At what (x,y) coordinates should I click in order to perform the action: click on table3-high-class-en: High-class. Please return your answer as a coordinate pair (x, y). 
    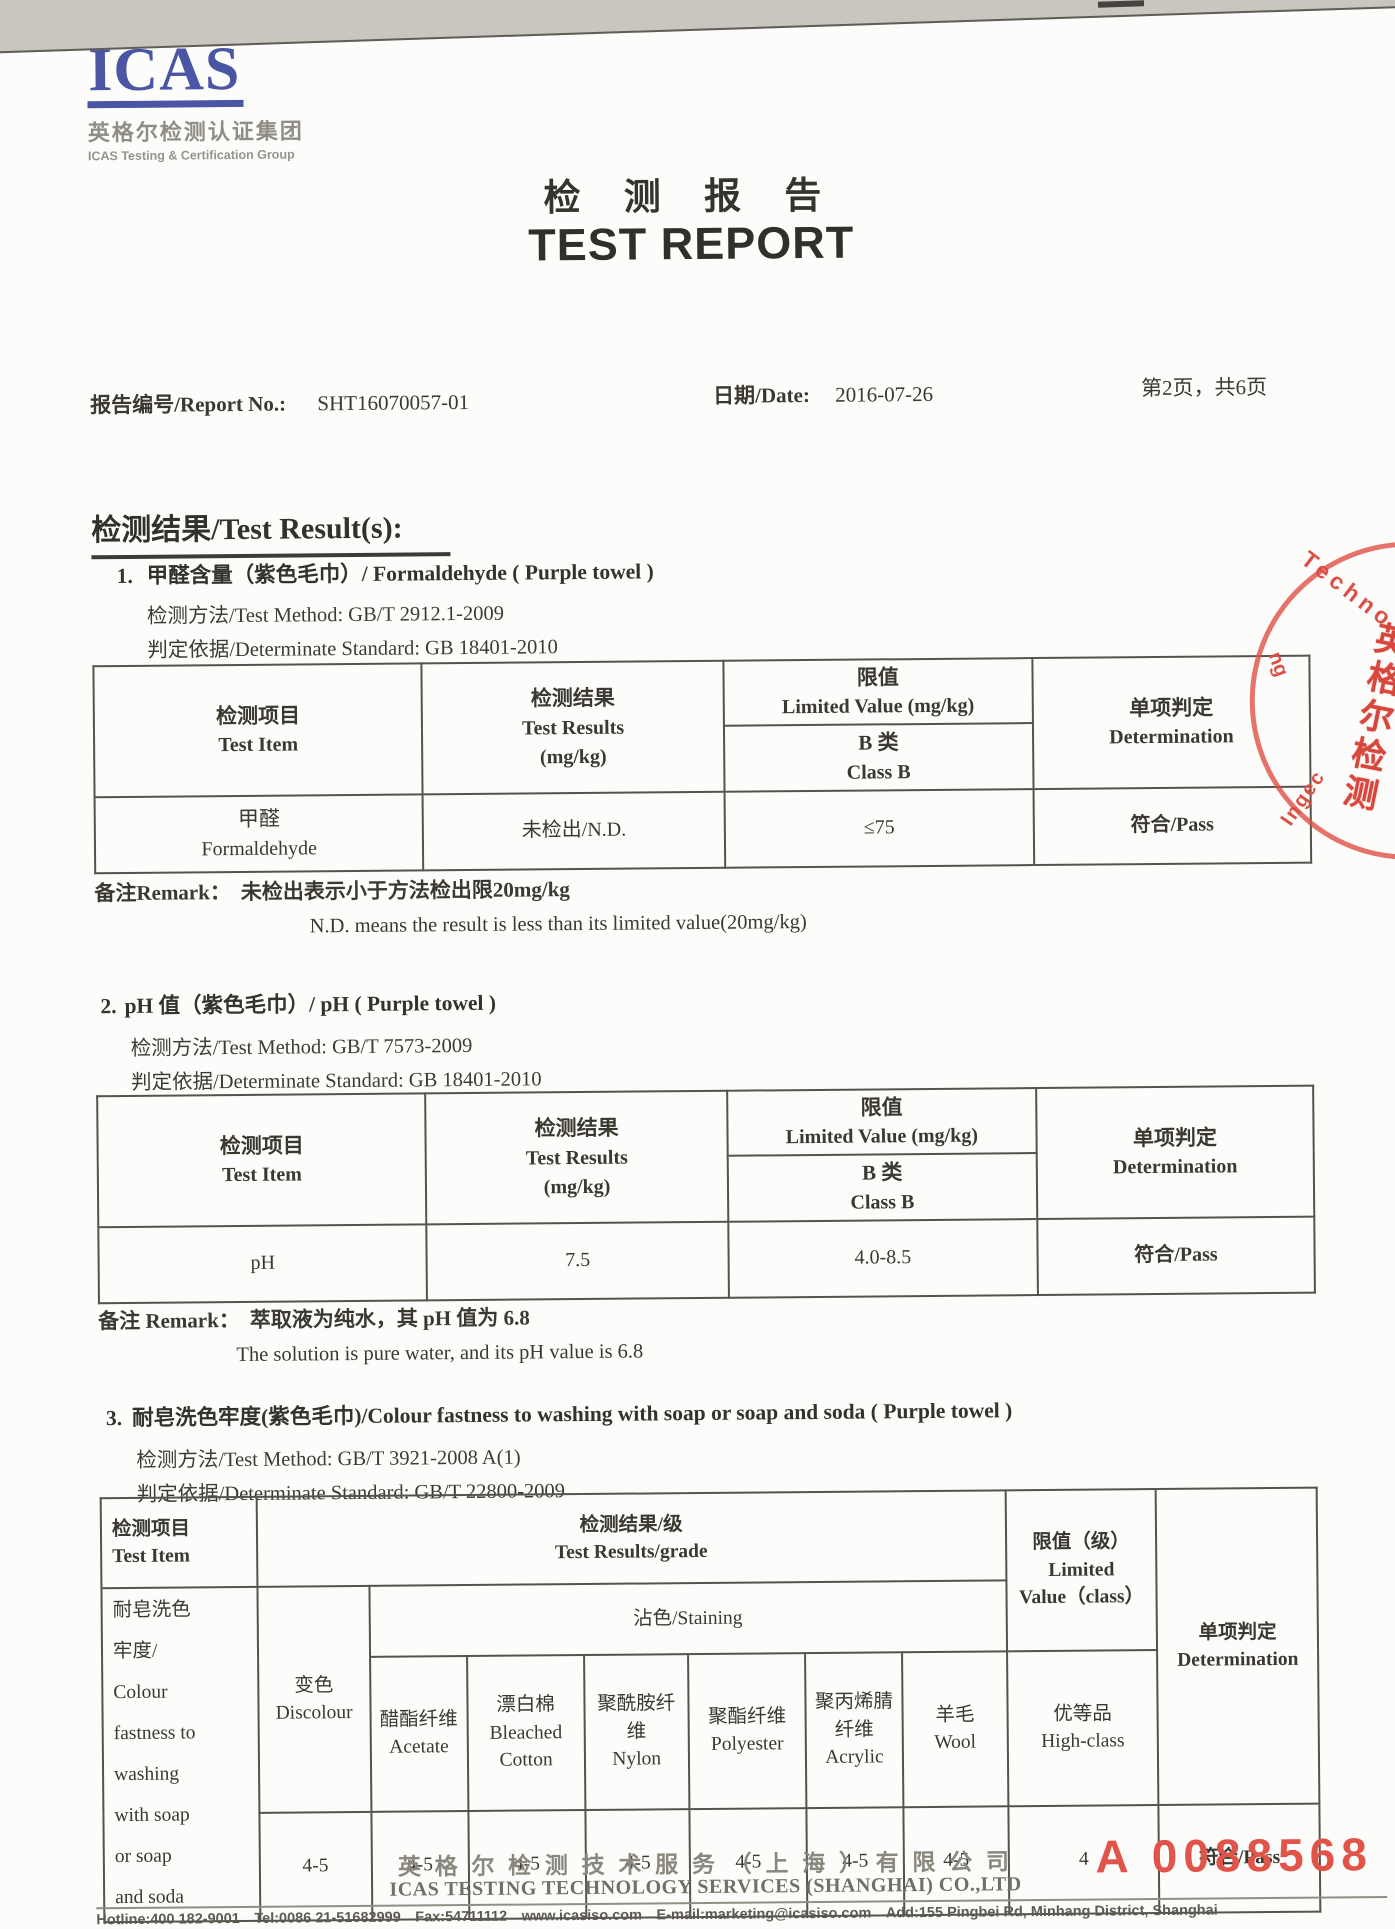
    Looking at the image, I should click on (1083, 1741).